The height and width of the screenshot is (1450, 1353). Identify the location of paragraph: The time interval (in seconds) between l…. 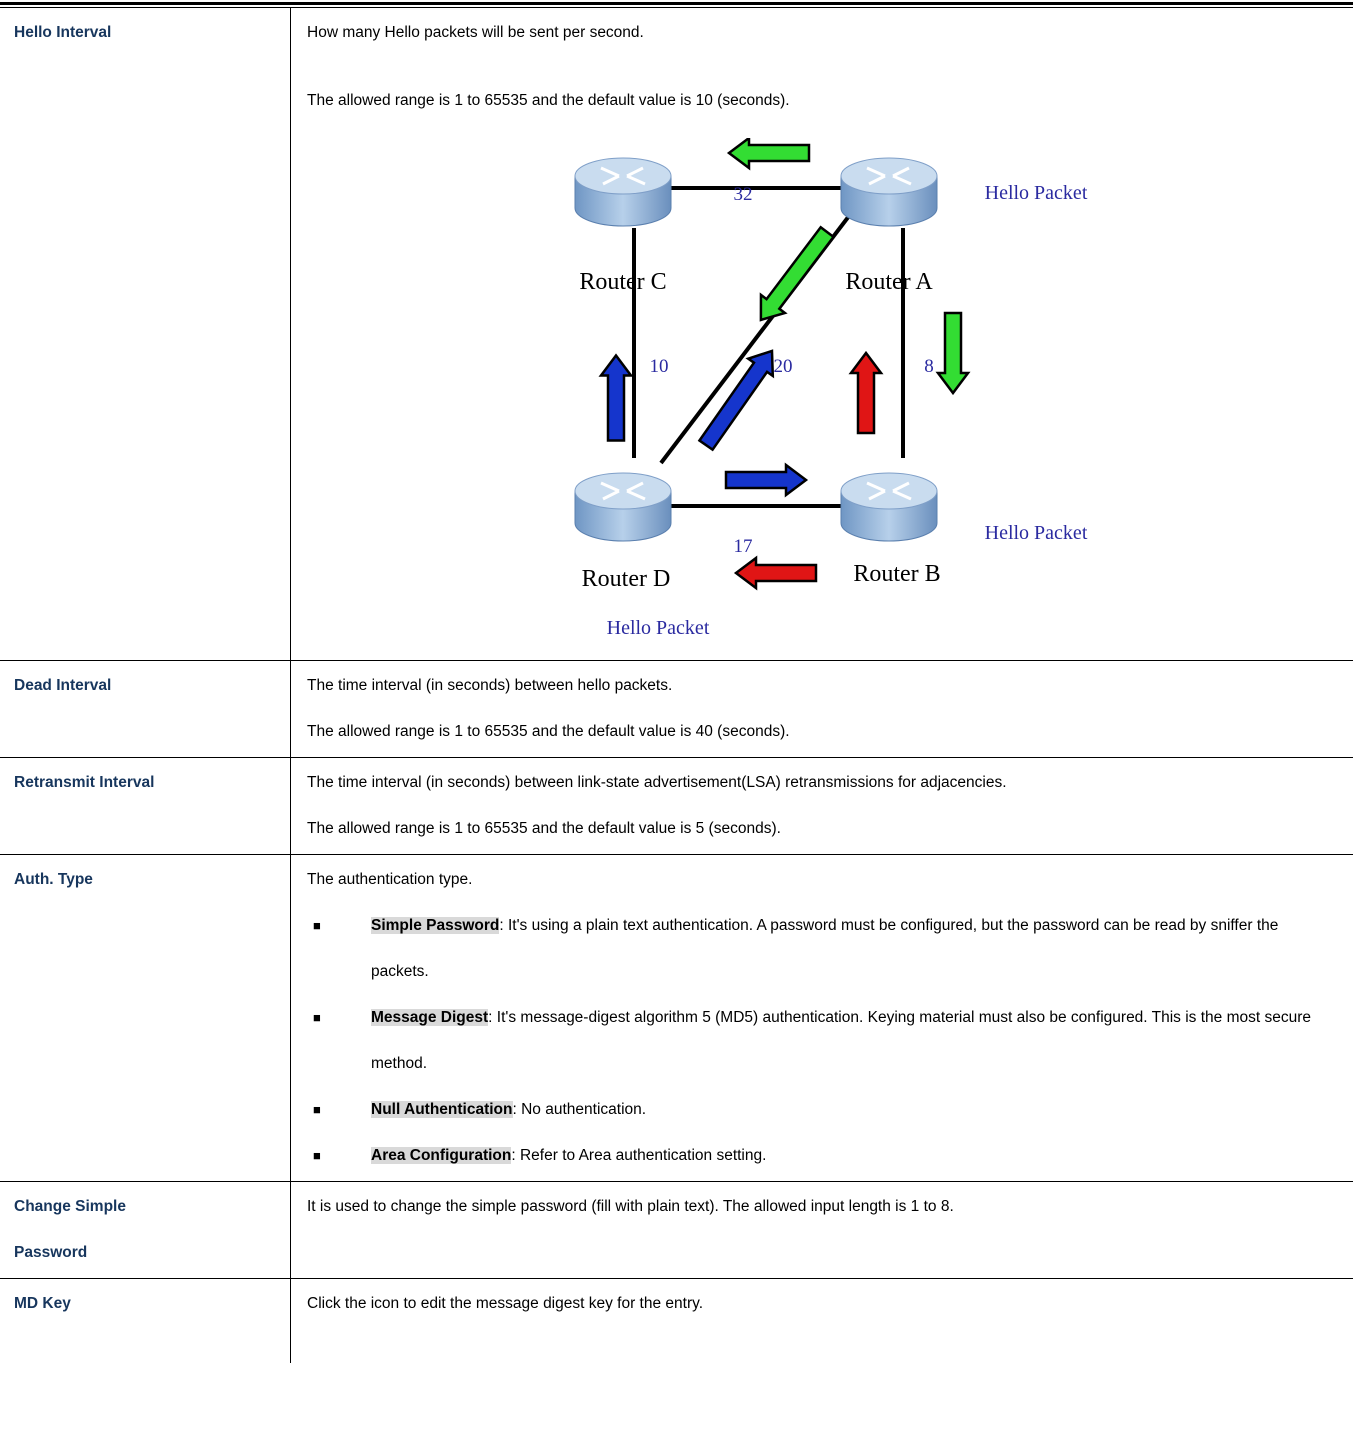
(820, 783).